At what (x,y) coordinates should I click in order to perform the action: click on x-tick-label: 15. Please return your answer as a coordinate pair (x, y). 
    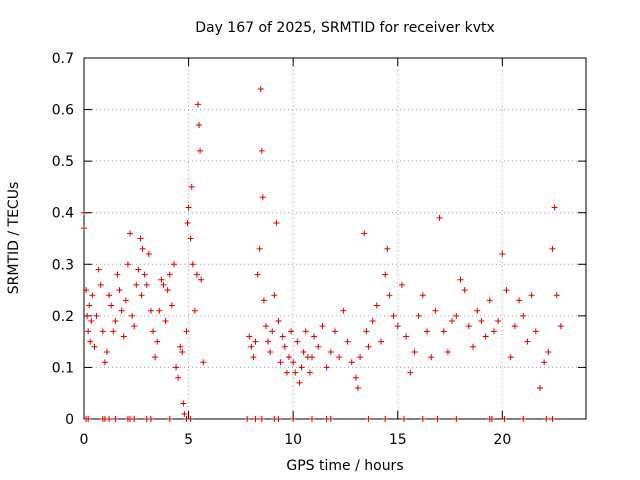
    Looking at the image, I should click on (398, 440).